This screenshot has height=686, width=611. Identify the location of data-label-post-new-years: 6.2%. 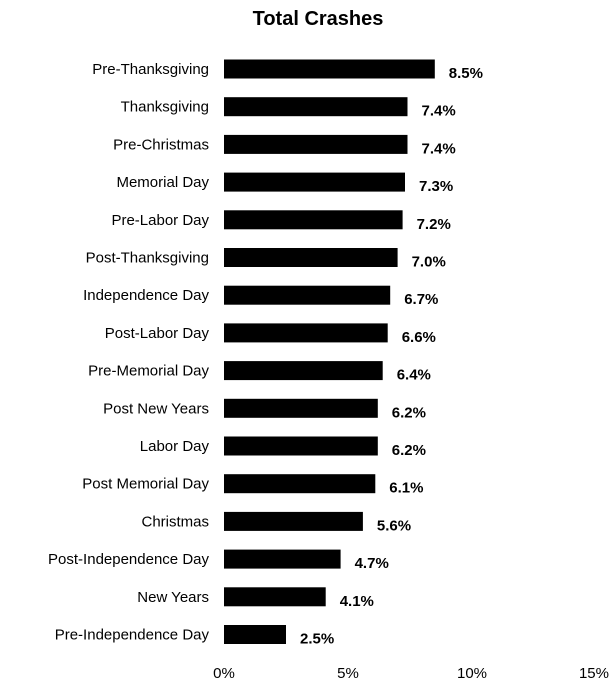
(409, 412).